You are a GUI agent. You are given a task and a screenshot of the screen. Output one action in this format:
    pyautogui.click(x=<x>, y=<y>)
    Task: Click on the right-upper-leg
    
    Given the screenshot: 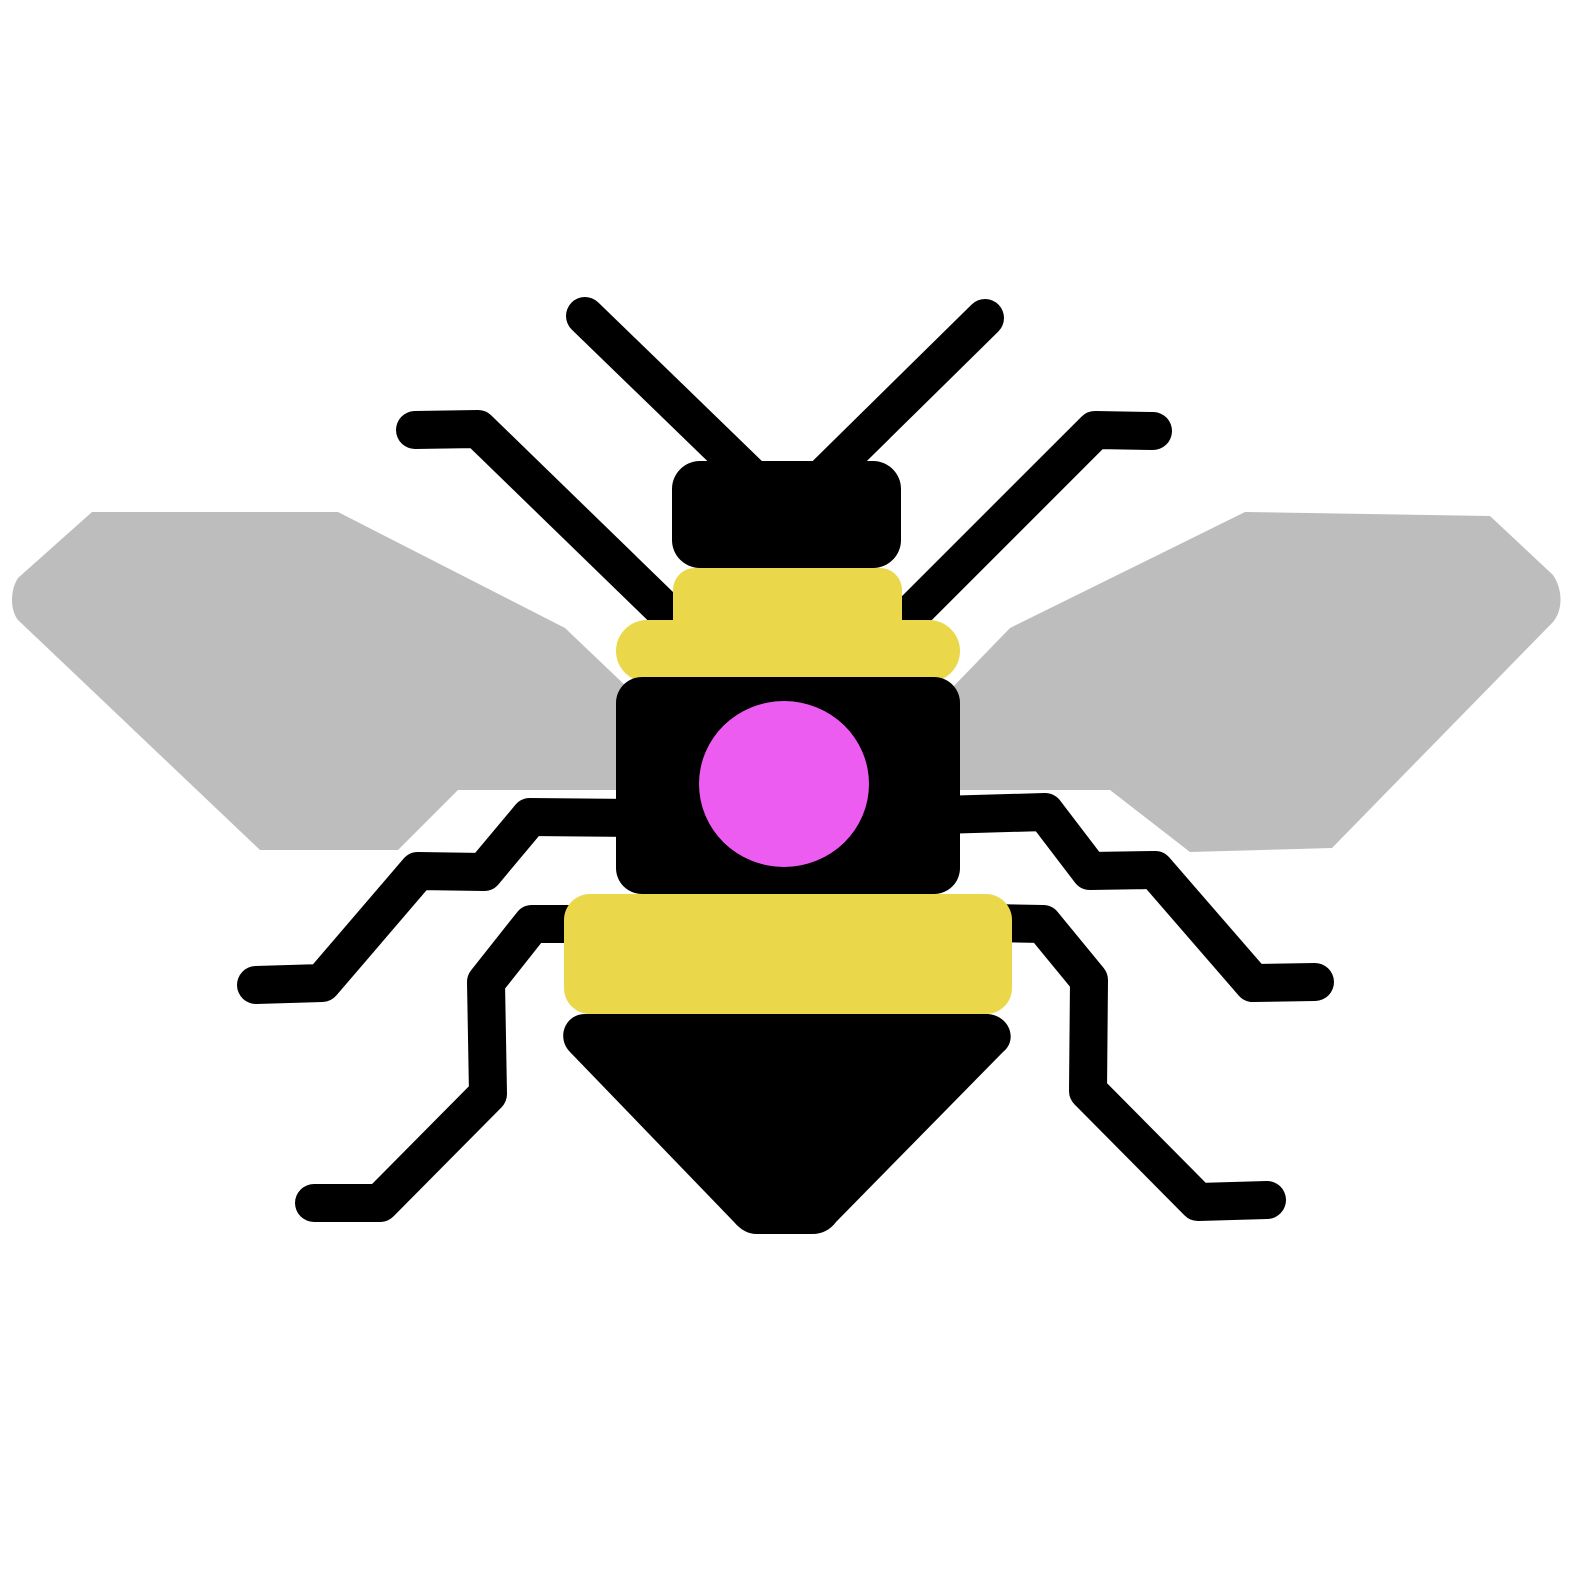 What is the action you would take?
    pyautogui.click(x=1016, y=537)
    